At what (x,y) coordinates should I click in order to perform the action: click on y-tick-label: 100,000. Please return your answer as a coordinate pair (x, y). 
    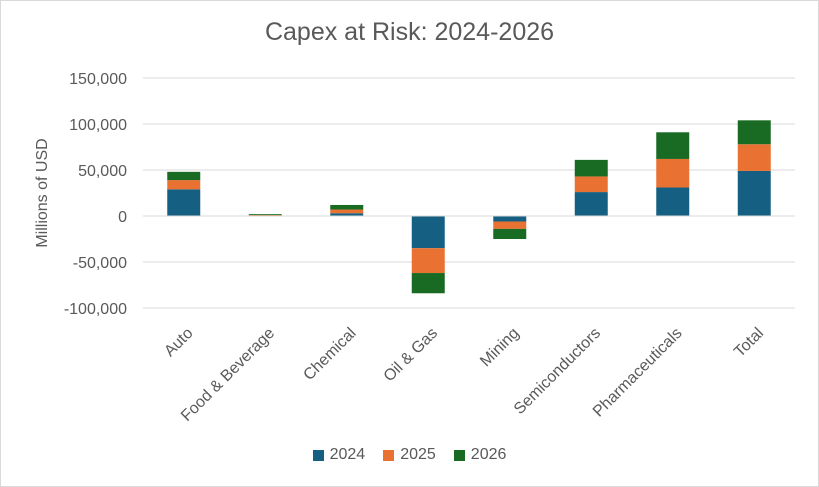
    Looking at the image, I should click on (98, 125).